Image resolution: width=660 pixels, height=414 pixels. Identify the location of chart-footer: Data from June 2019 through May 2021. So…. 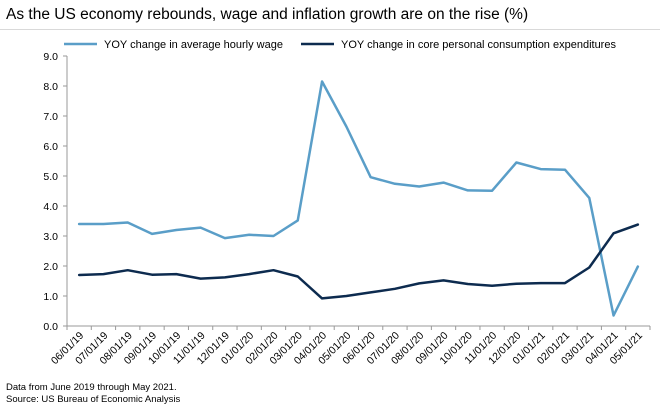
(93, 394).